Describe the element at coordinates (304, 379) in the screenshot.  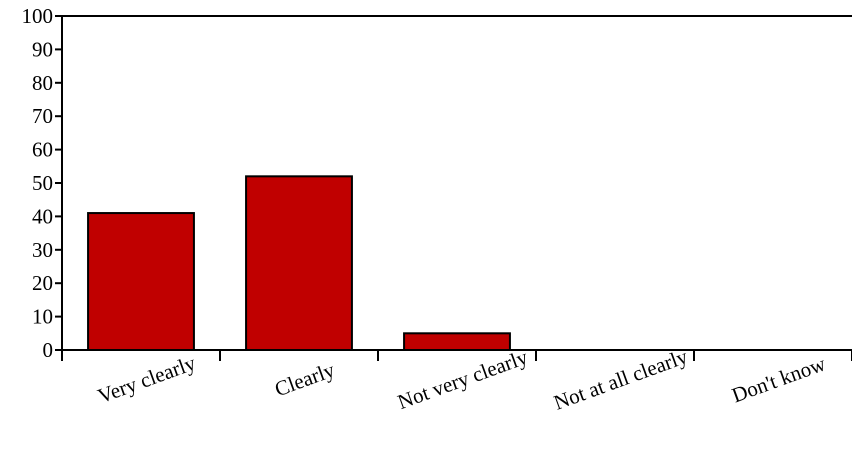
I see `x-category-label: Clearly` at that location.